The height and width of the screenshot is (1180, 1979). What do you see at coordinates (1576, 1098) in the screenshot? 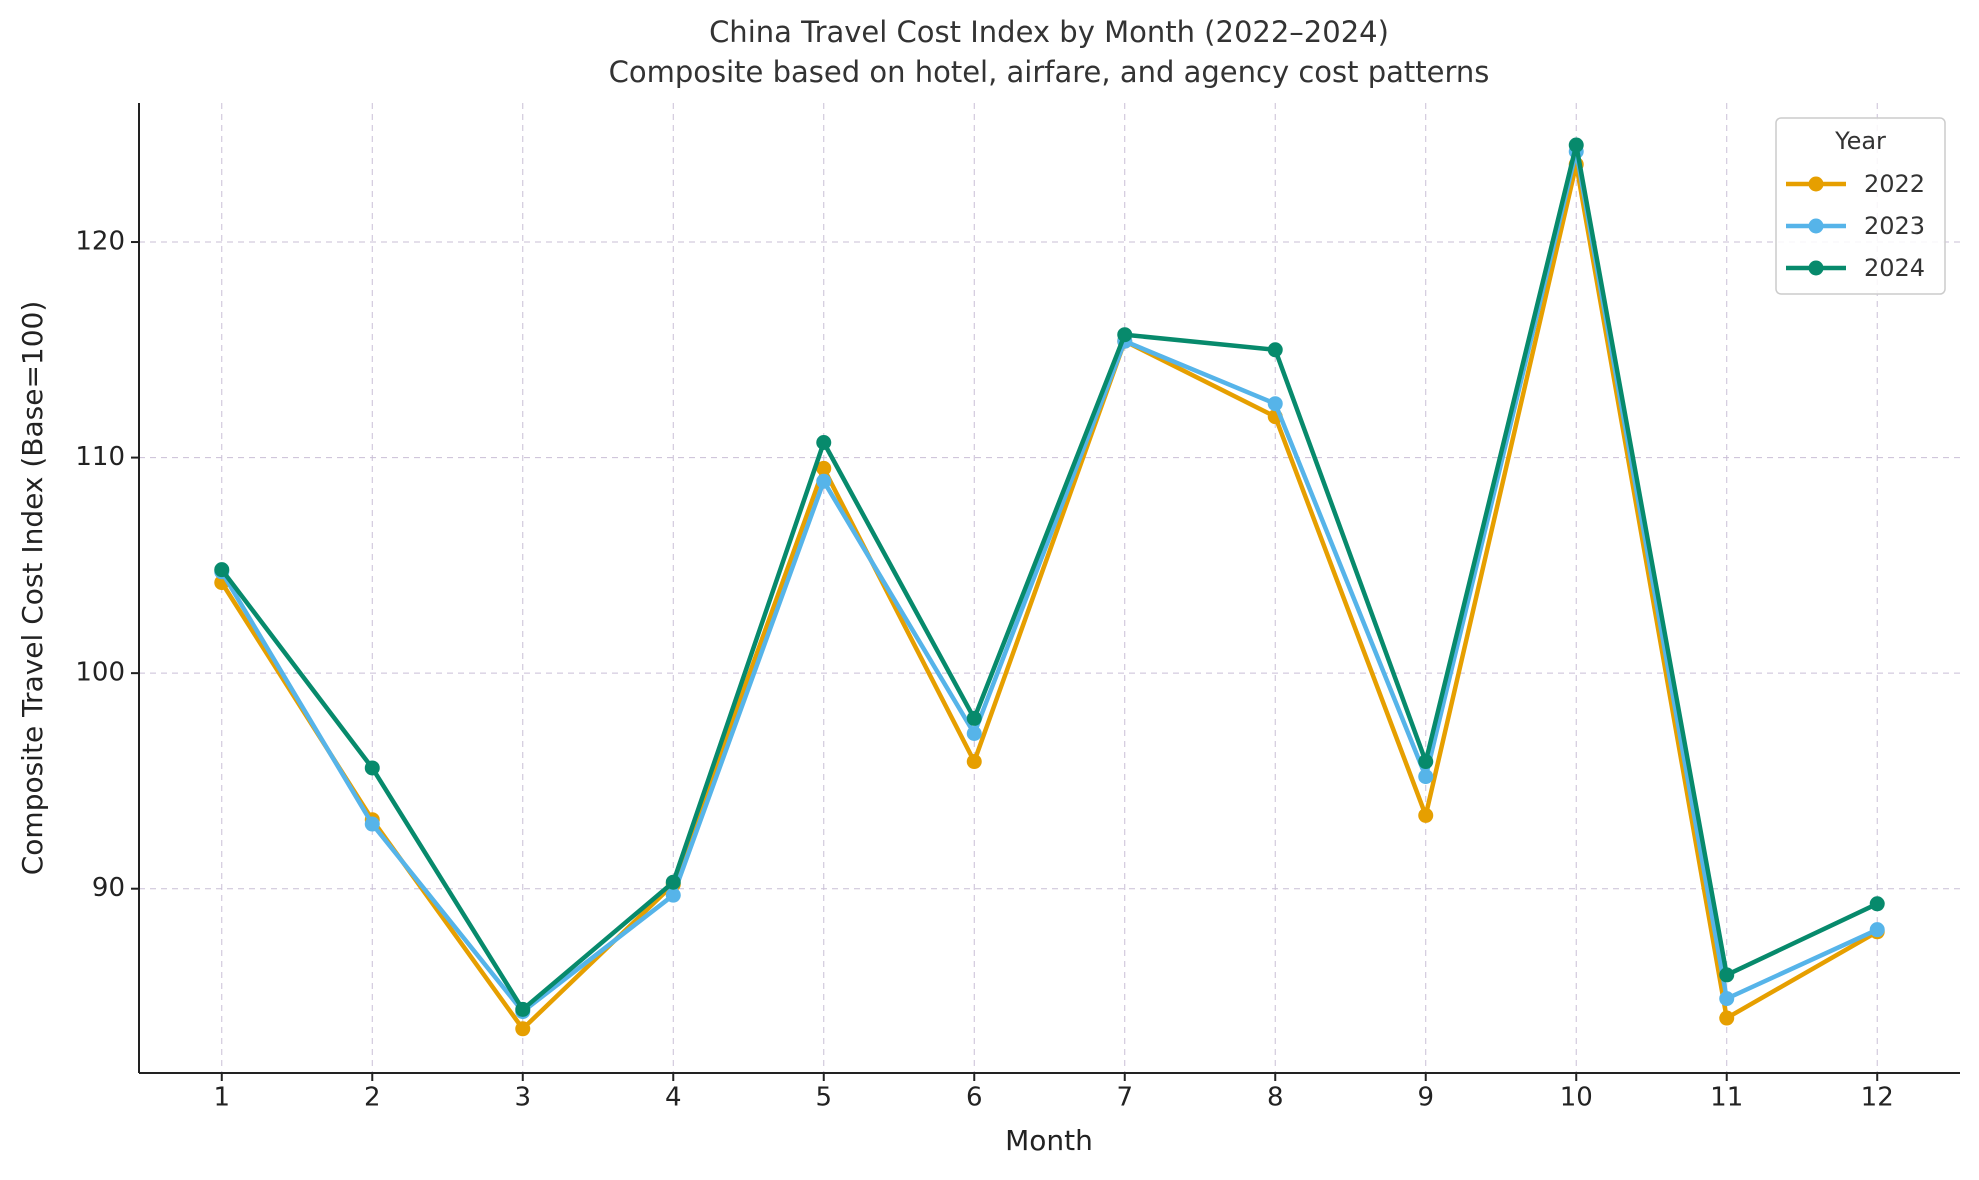
I see `x-tick-label: 10` at bounding box center [1576, 1098].